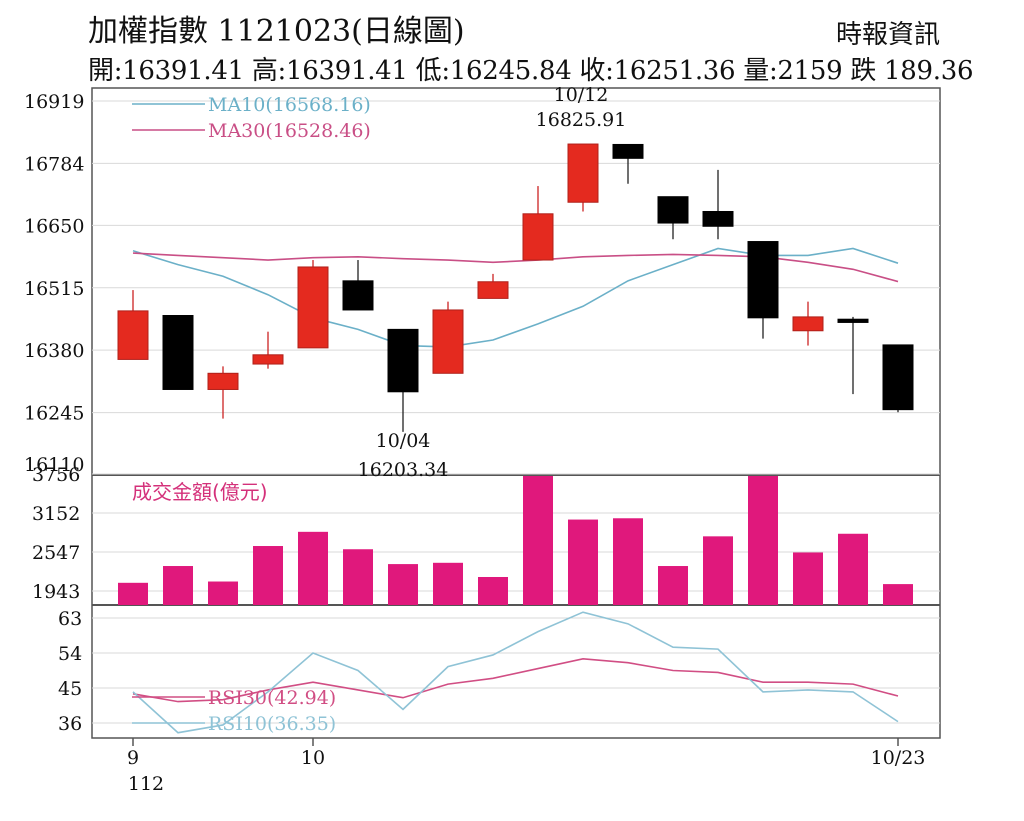 The image size is (1024, 821). I want to click on rsi-tick-label: 45, so click(70, 689).